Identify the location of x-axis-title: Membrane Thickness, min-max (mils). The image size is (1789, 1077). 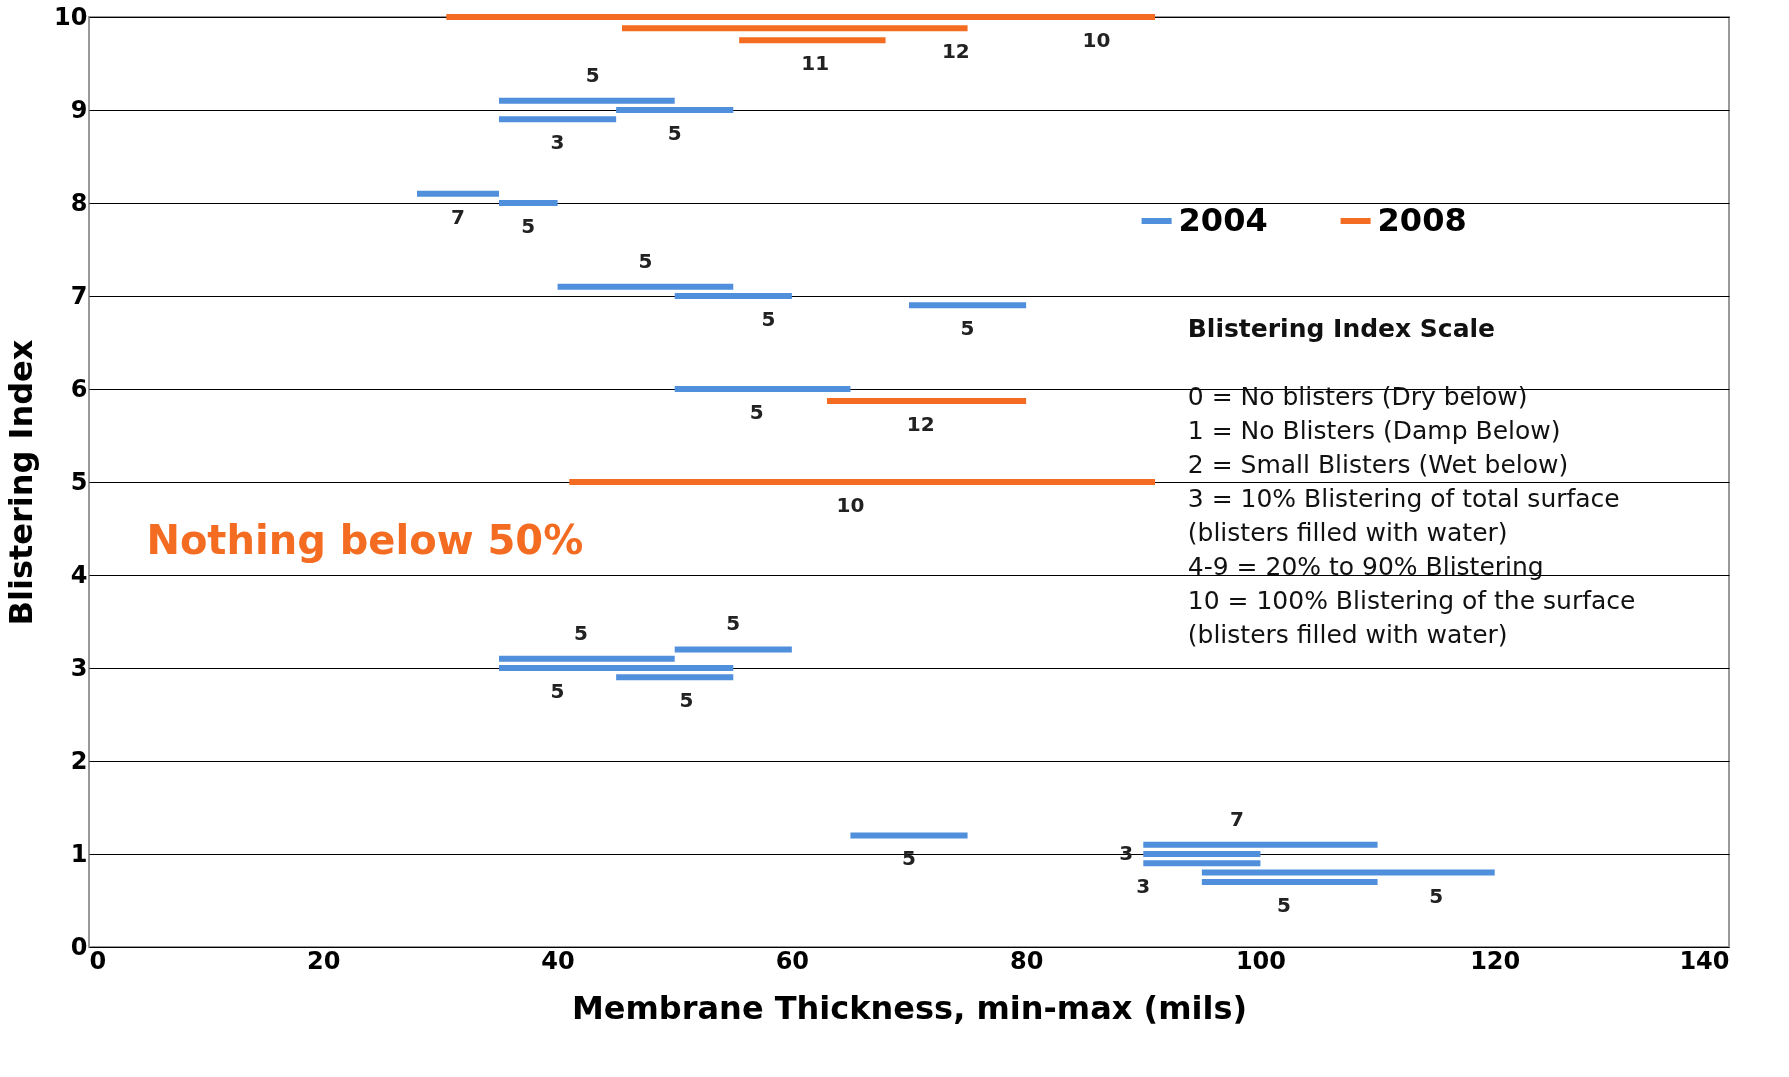
(909, 1007).